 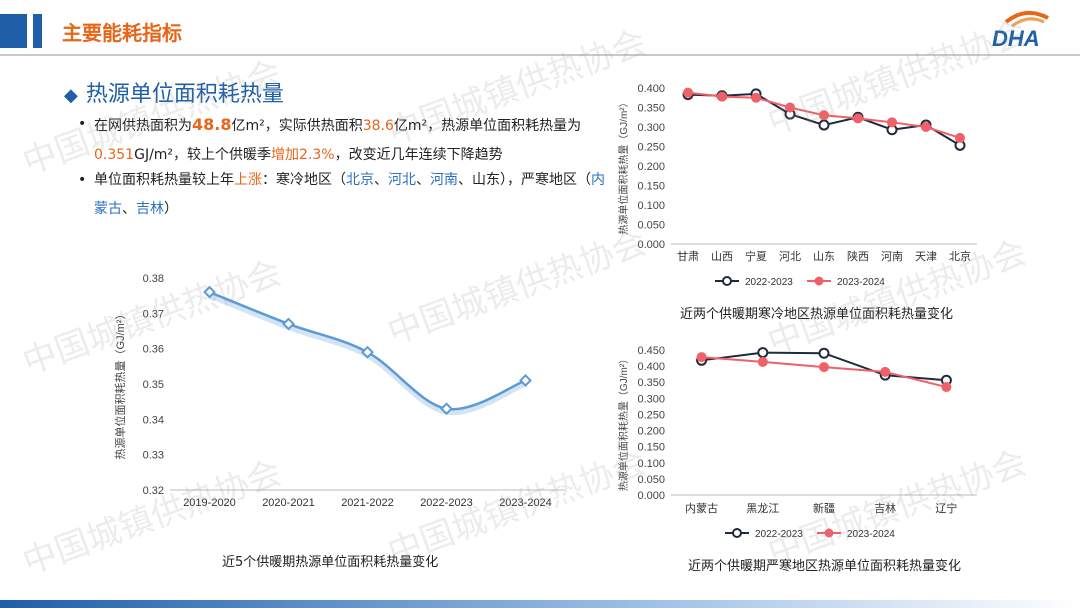 What do you see at coordinates (153, 279) in the screenshot?
I see `y-tick-label: 0.38` at bounding box center [153, 279].